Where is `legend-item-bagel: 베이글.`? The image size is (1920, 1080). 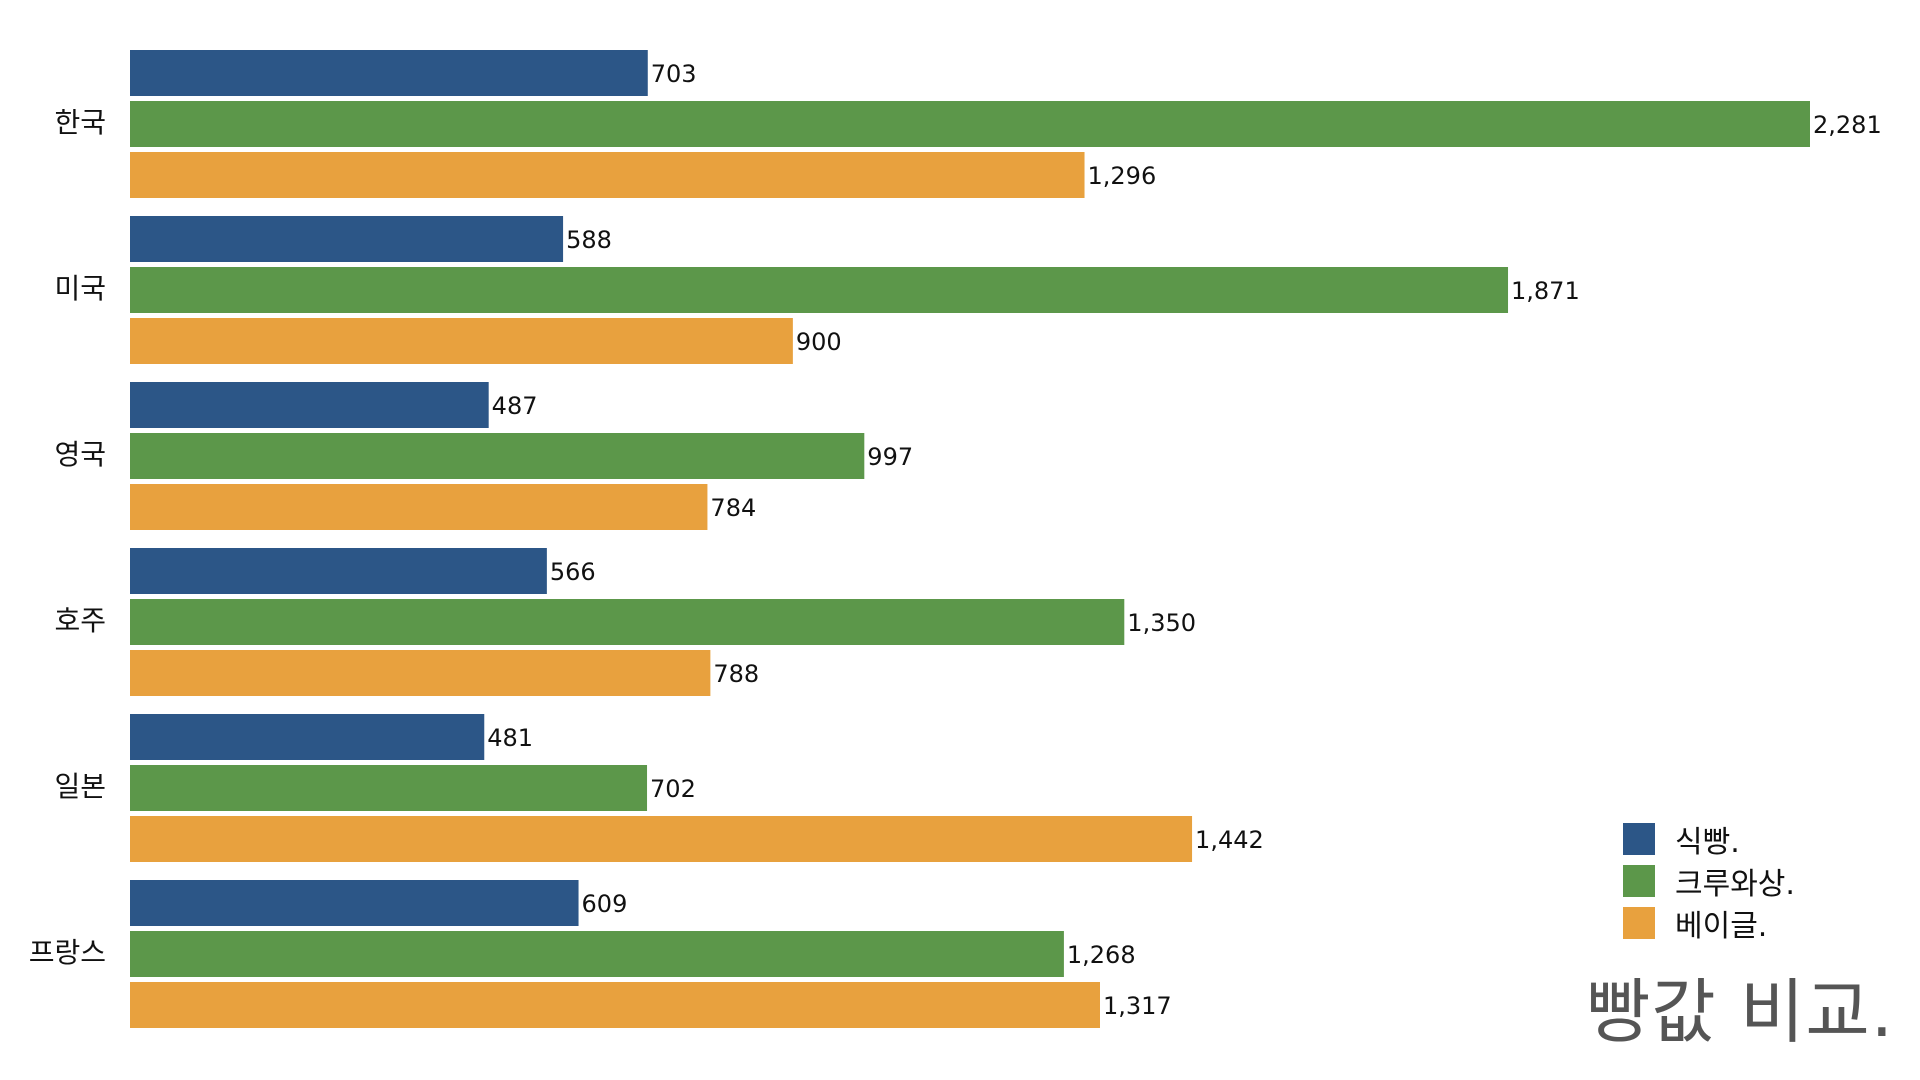 legend-item-bagel: 베이글. is located at coordinates (1709, 923).